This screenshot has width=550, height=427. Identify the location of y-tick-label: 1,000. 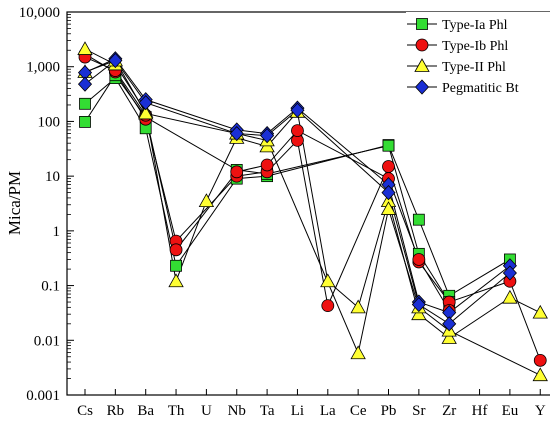
(43, 68).